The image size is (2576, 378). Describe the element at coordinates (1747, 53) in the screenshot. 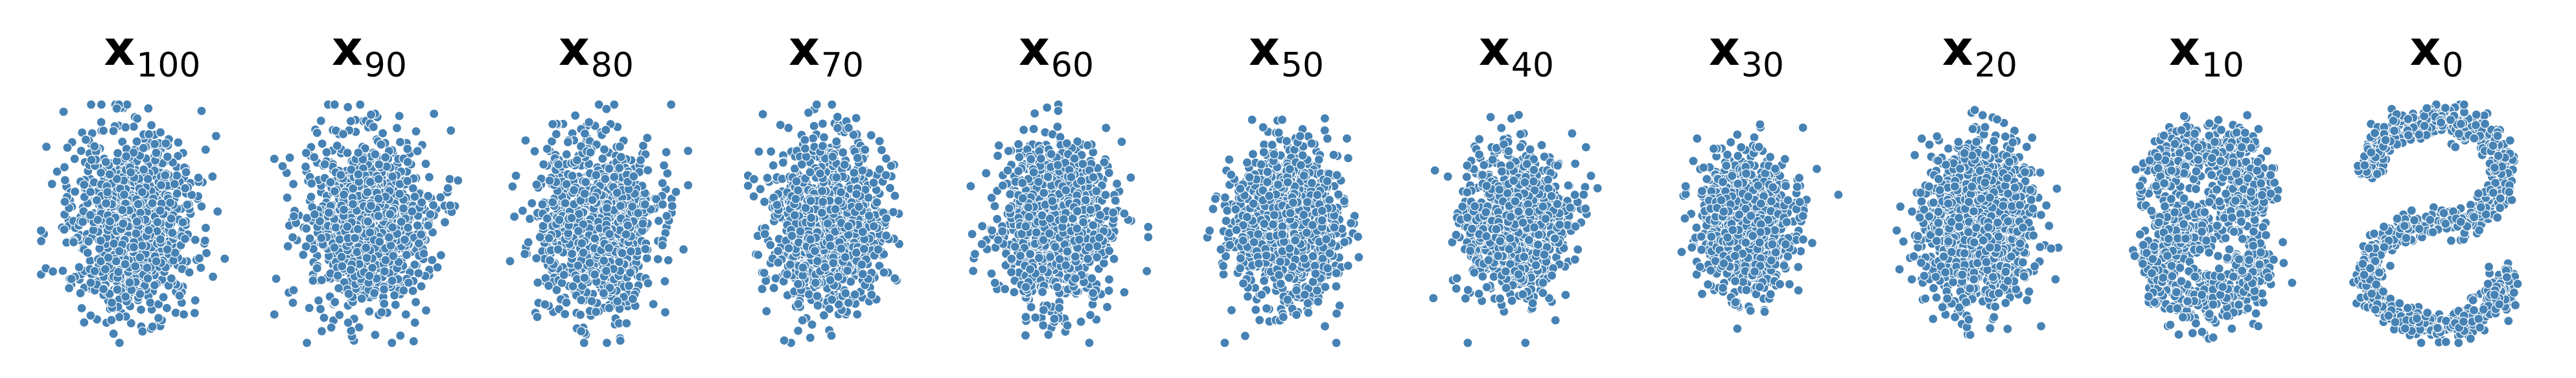

I see `panel-title-x30: x30` at that location.